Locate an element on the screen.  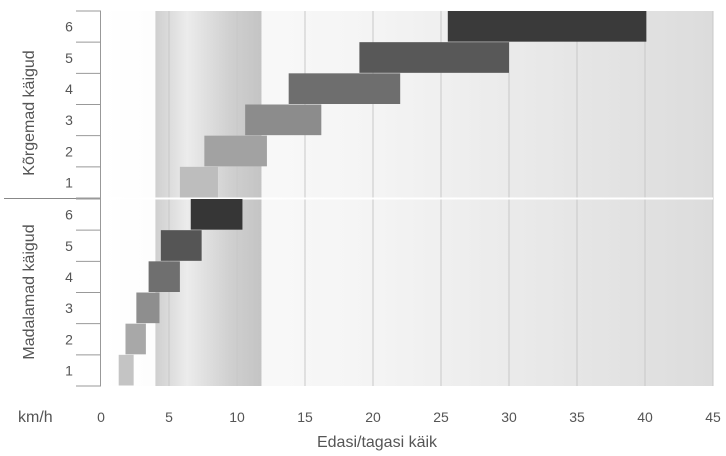
x-tick-label: 10 is located at coordinates (237, 417).